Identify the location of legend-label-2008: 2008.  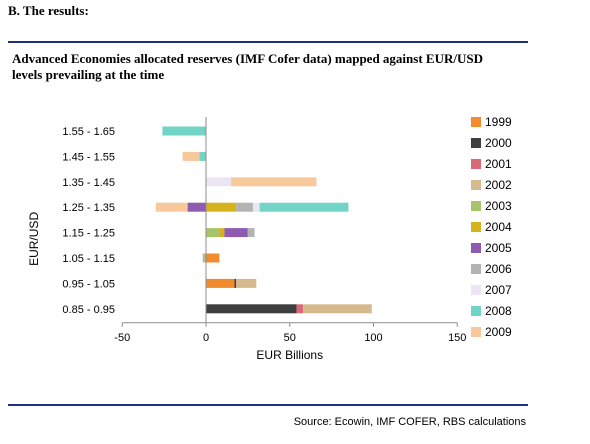
(498, 311).